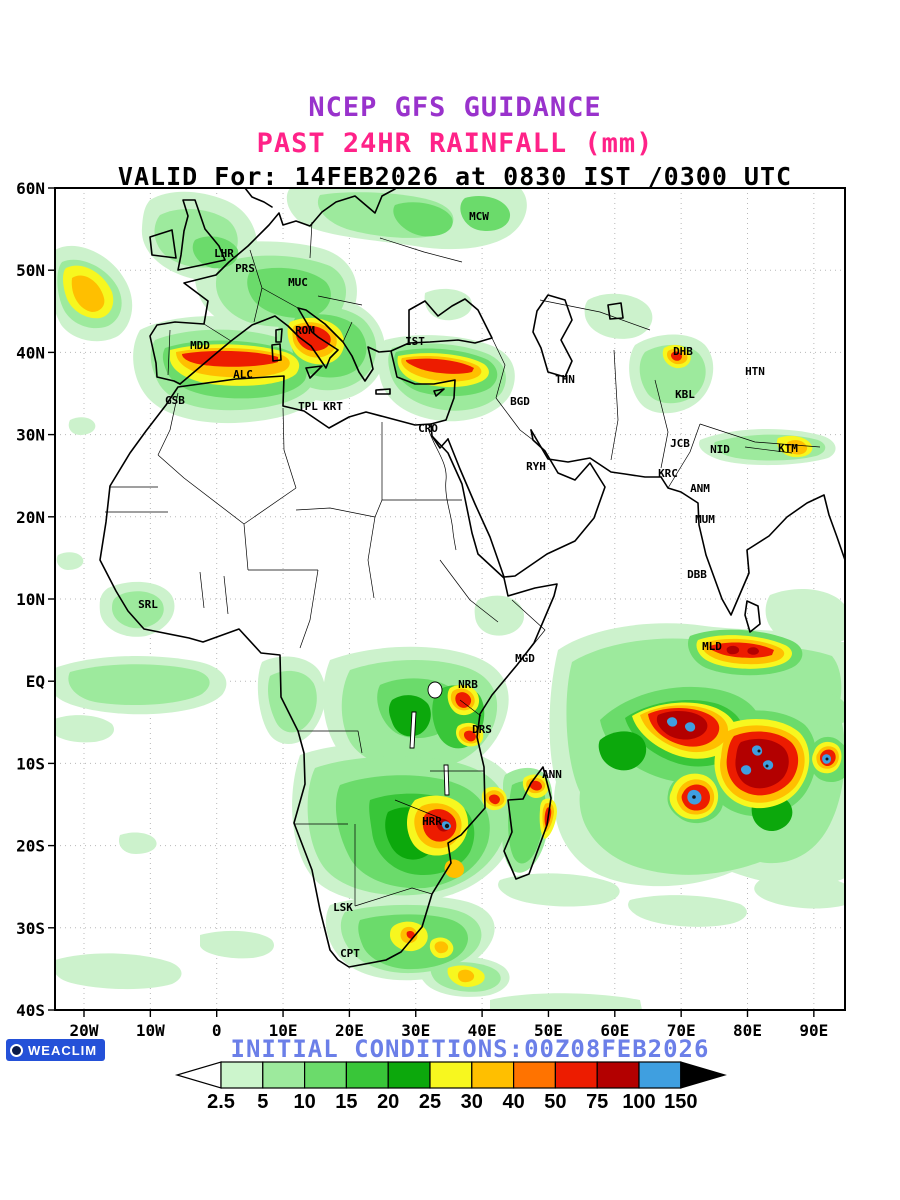 The width and height of the screenshot is (900, 1200). I want to click on lat-axis-label: 30S, so click(30, 928).